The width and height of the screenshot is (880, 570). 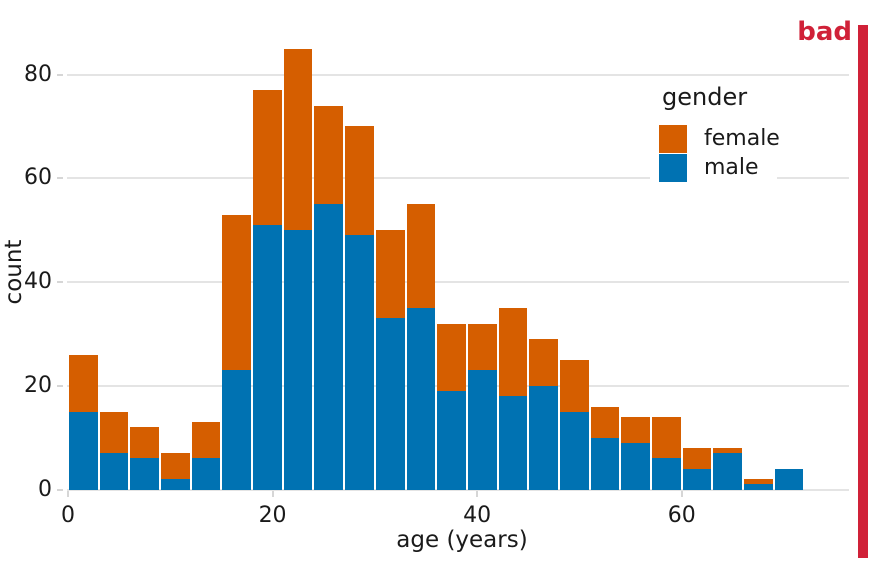 I want to click on legend-title: gender, so click(x=705, y=97).